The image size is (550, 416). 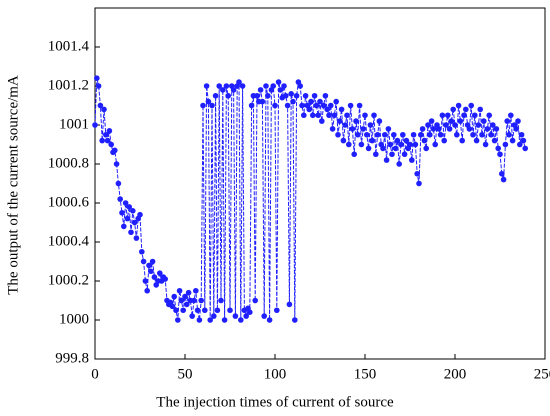 What do you see at coordinates (455, 374) in the screenshot?
I see `x-tick-label: 200` at bounding box center [455, 374].